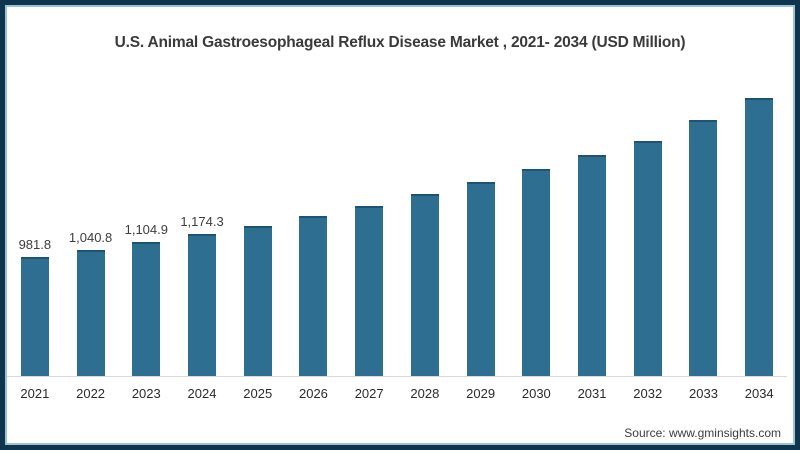 The image size is (800, 450). Describe the element at coordinates (258, 393) in the screenshot. I see `x-axis-label: 2025` at that location.